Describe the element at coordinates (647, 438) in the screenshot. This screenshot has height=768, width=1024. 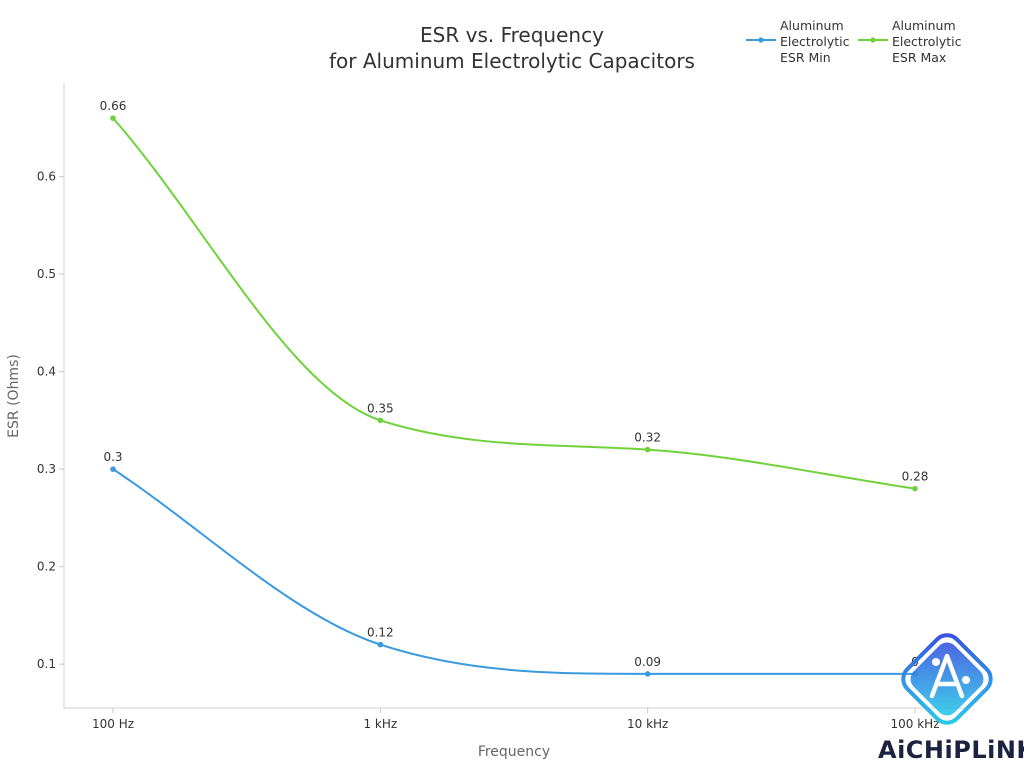
I see `data-label-esr-max: 0.32` at that location.